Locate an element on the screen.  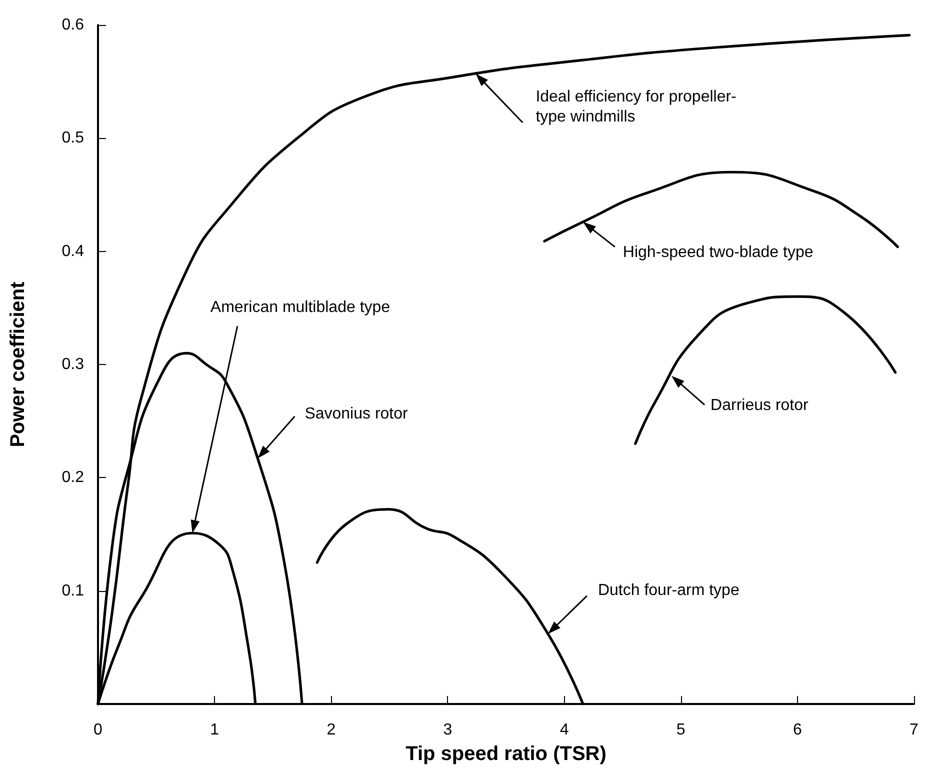
x-tick-label: 1 is located at coordinates (215, 730).